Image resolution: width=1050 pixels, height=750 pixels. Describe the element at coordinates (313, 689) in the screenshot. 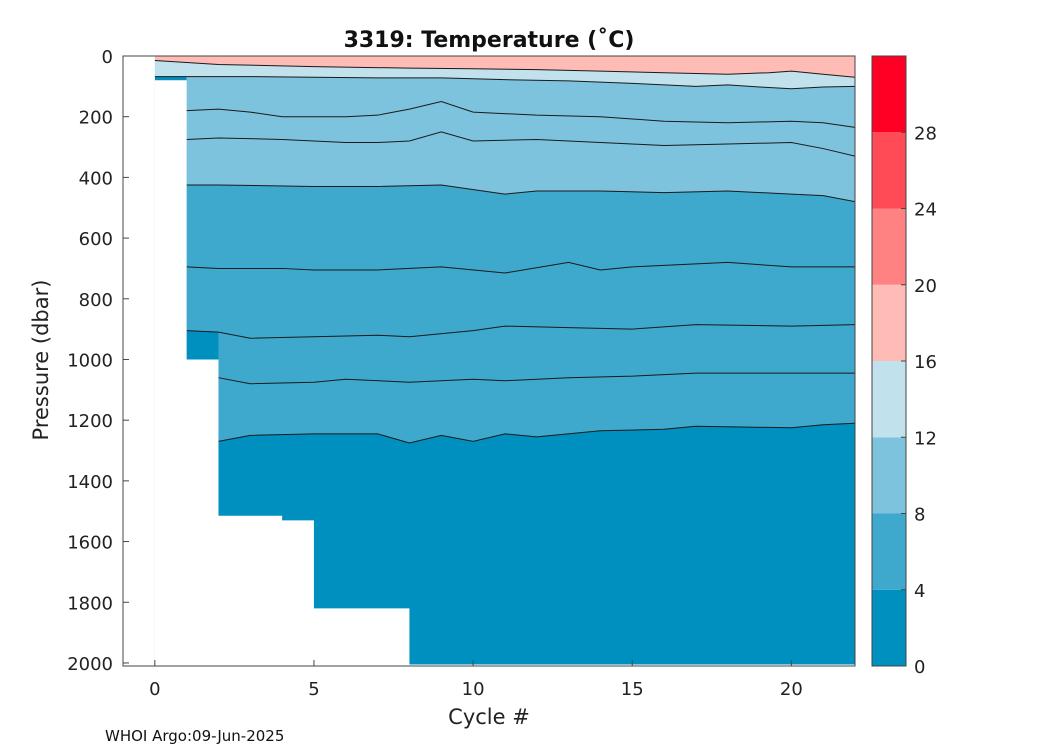

I see `x-tick-label: 5` at that location.